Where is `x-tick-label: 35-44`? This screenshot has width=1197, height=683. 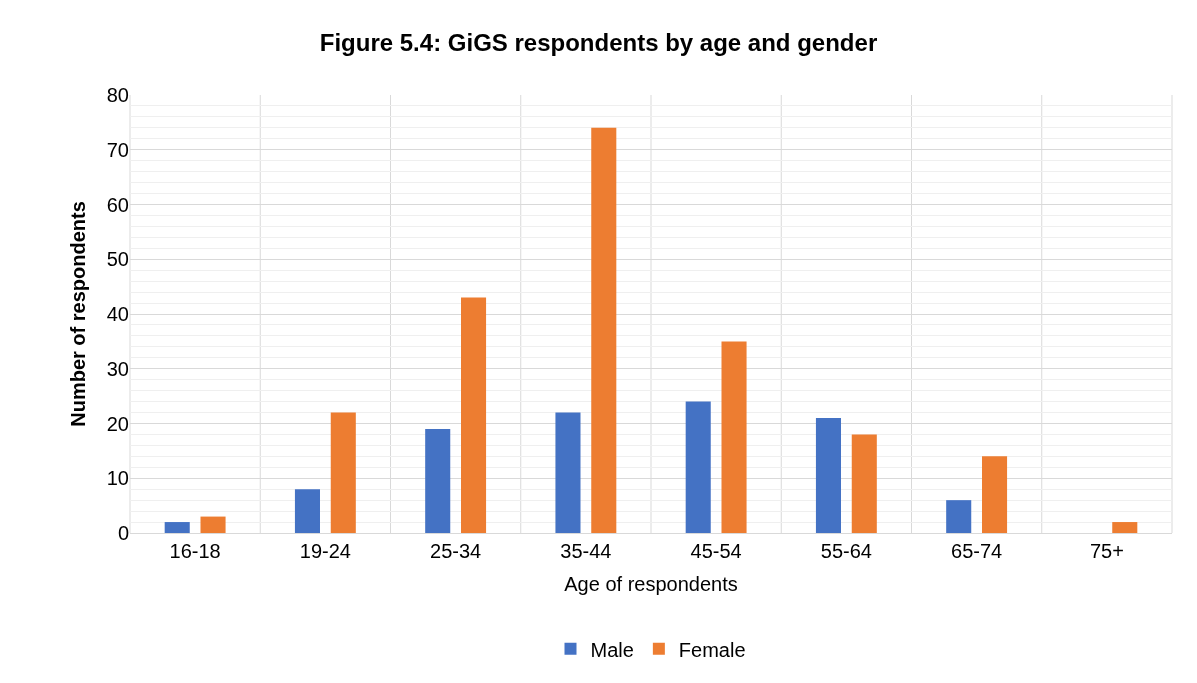
x-tick-label: 35-44 is located at coordinates (586, 551).